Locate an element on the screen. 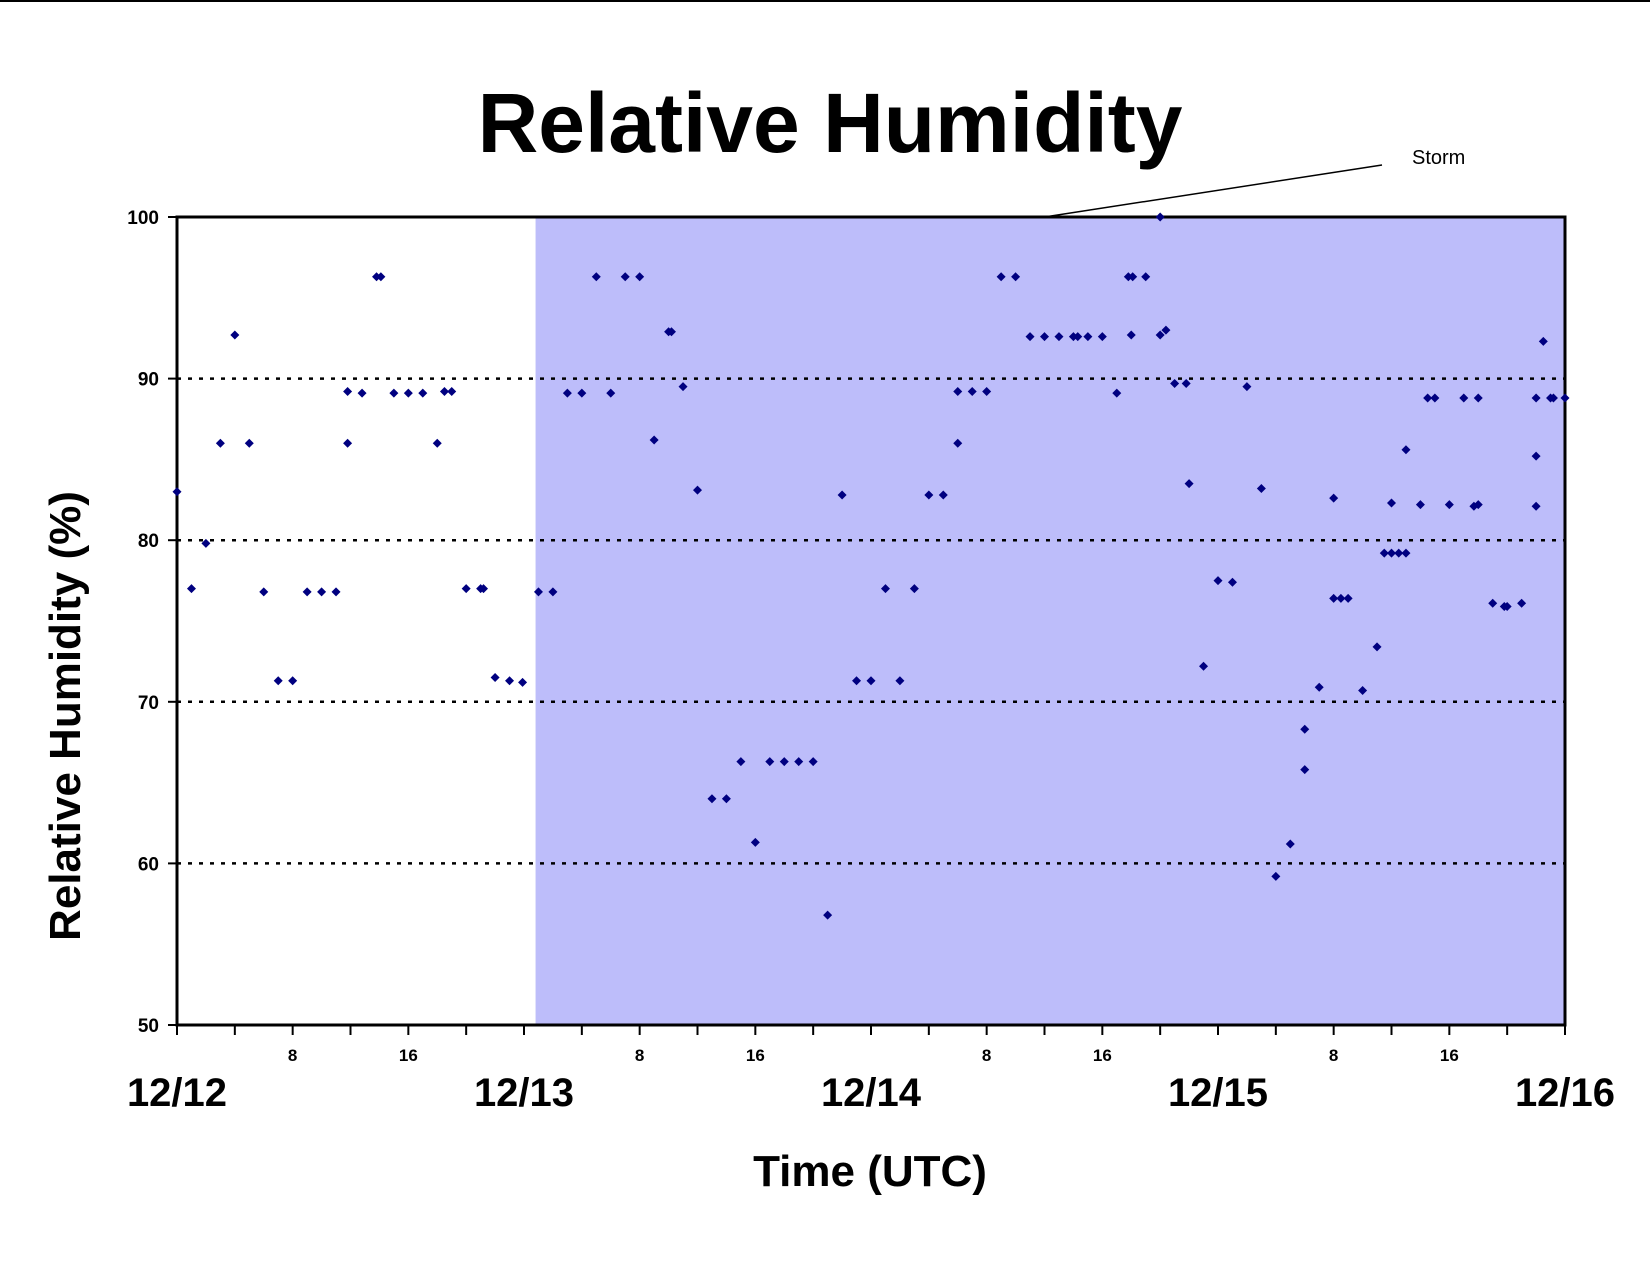 The height and width of the screenshot is (1275, 1650). storm-annotation-label: Storm is located at coordinates (1438, 158).